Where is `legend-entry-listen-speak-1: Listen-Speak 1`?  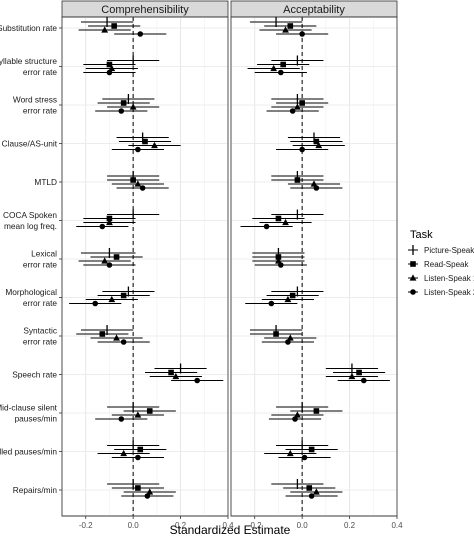 legend-entry-listen-speak-1: Listen-Speak 1 is located at coordinates (441, 278).